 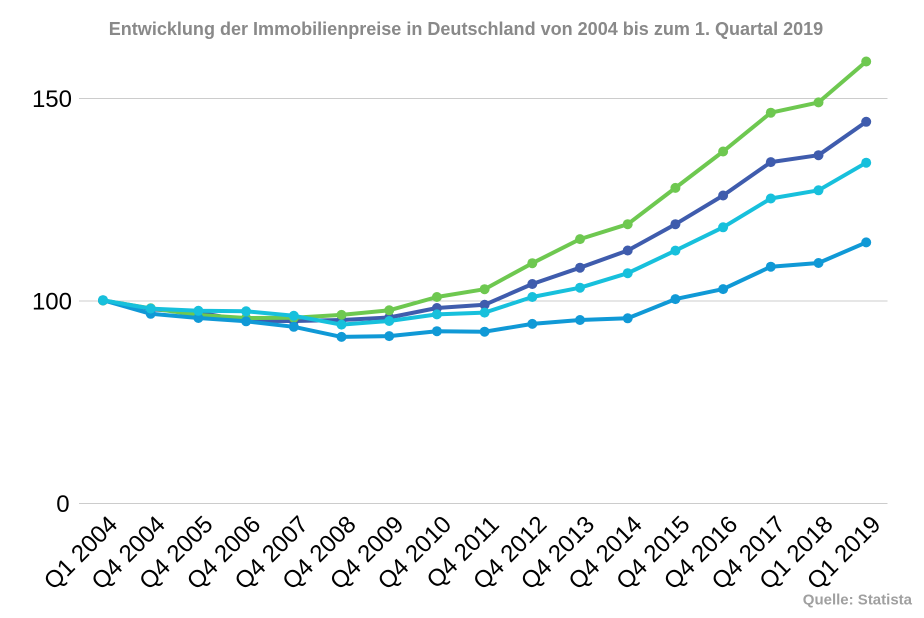 What do you see at coordinates (62, 504) in the screenshot?
I see `svg-text: 0` at bounding box center [62, 504].